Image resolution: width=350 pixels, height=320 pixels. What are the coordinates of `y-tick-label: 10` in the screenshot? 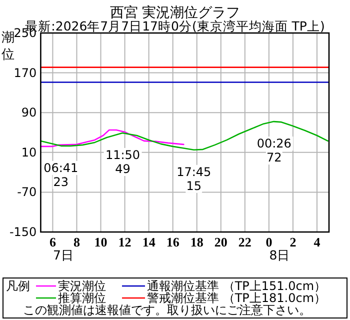 It's located at (29, 152).